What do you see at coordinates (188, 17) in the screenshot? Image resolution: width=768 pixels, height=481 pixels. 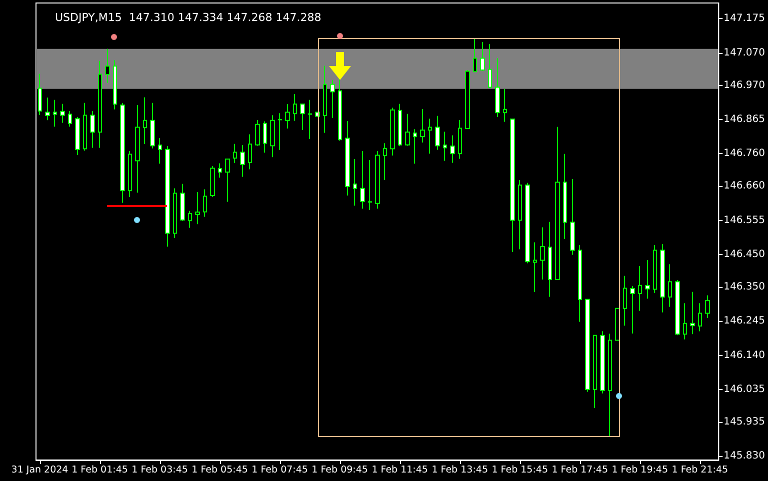 I see `text: USDJPY,M15 147.310 147.334 147.268 147.288` at bounding box center [188, 17].